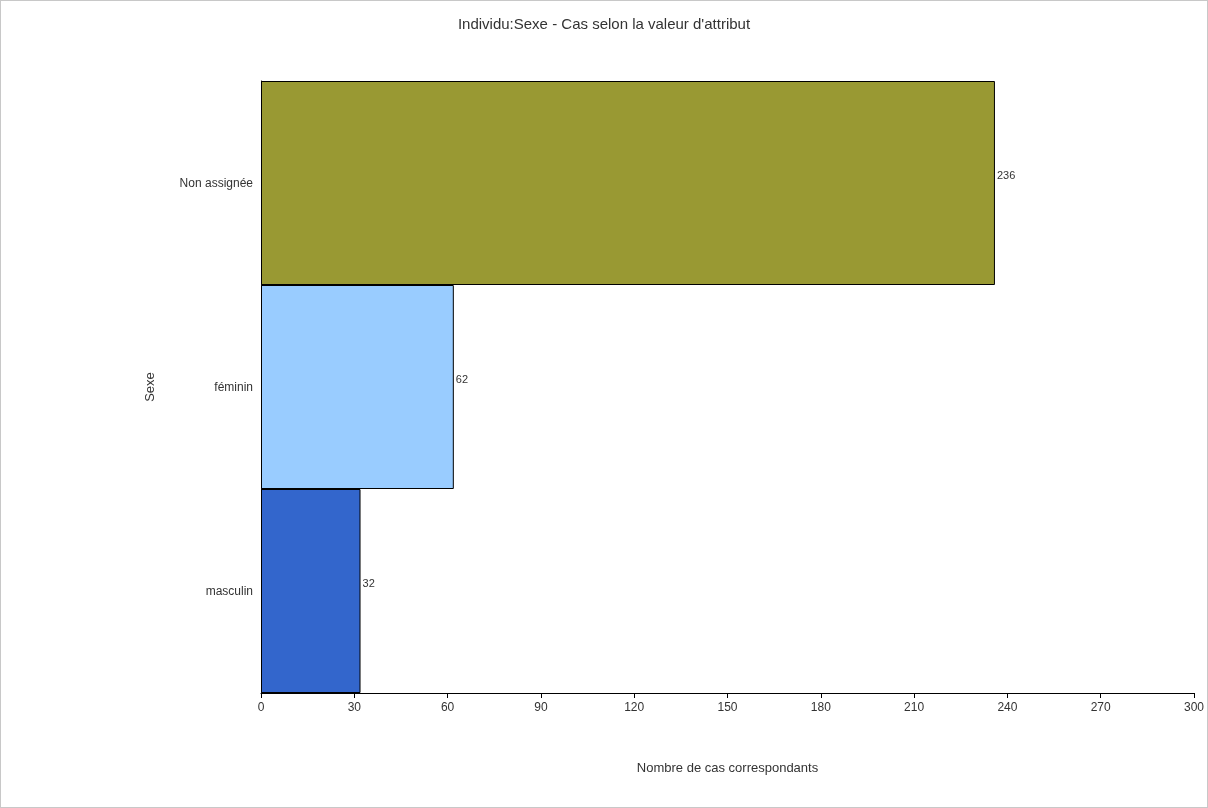 This screenshot has height=808, width=1208. What do you see at coordinates (727, 707) in the screenshot?
I see `x-tick-label: 150` at bounding box center [727, 707].